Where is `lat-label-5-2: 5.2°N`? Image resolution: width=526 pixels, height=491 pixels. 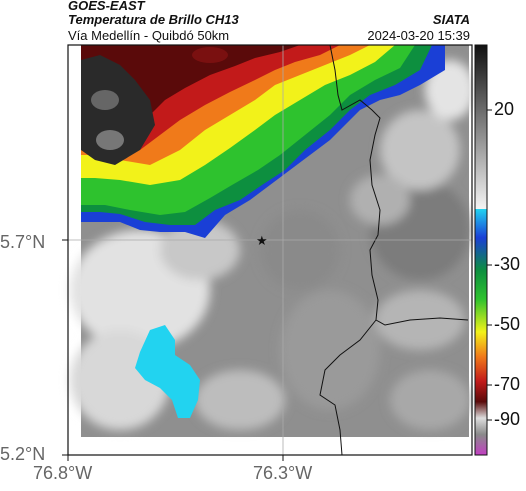 lat-label-5-2: 5.2°N is located at coordinates (23, 454).